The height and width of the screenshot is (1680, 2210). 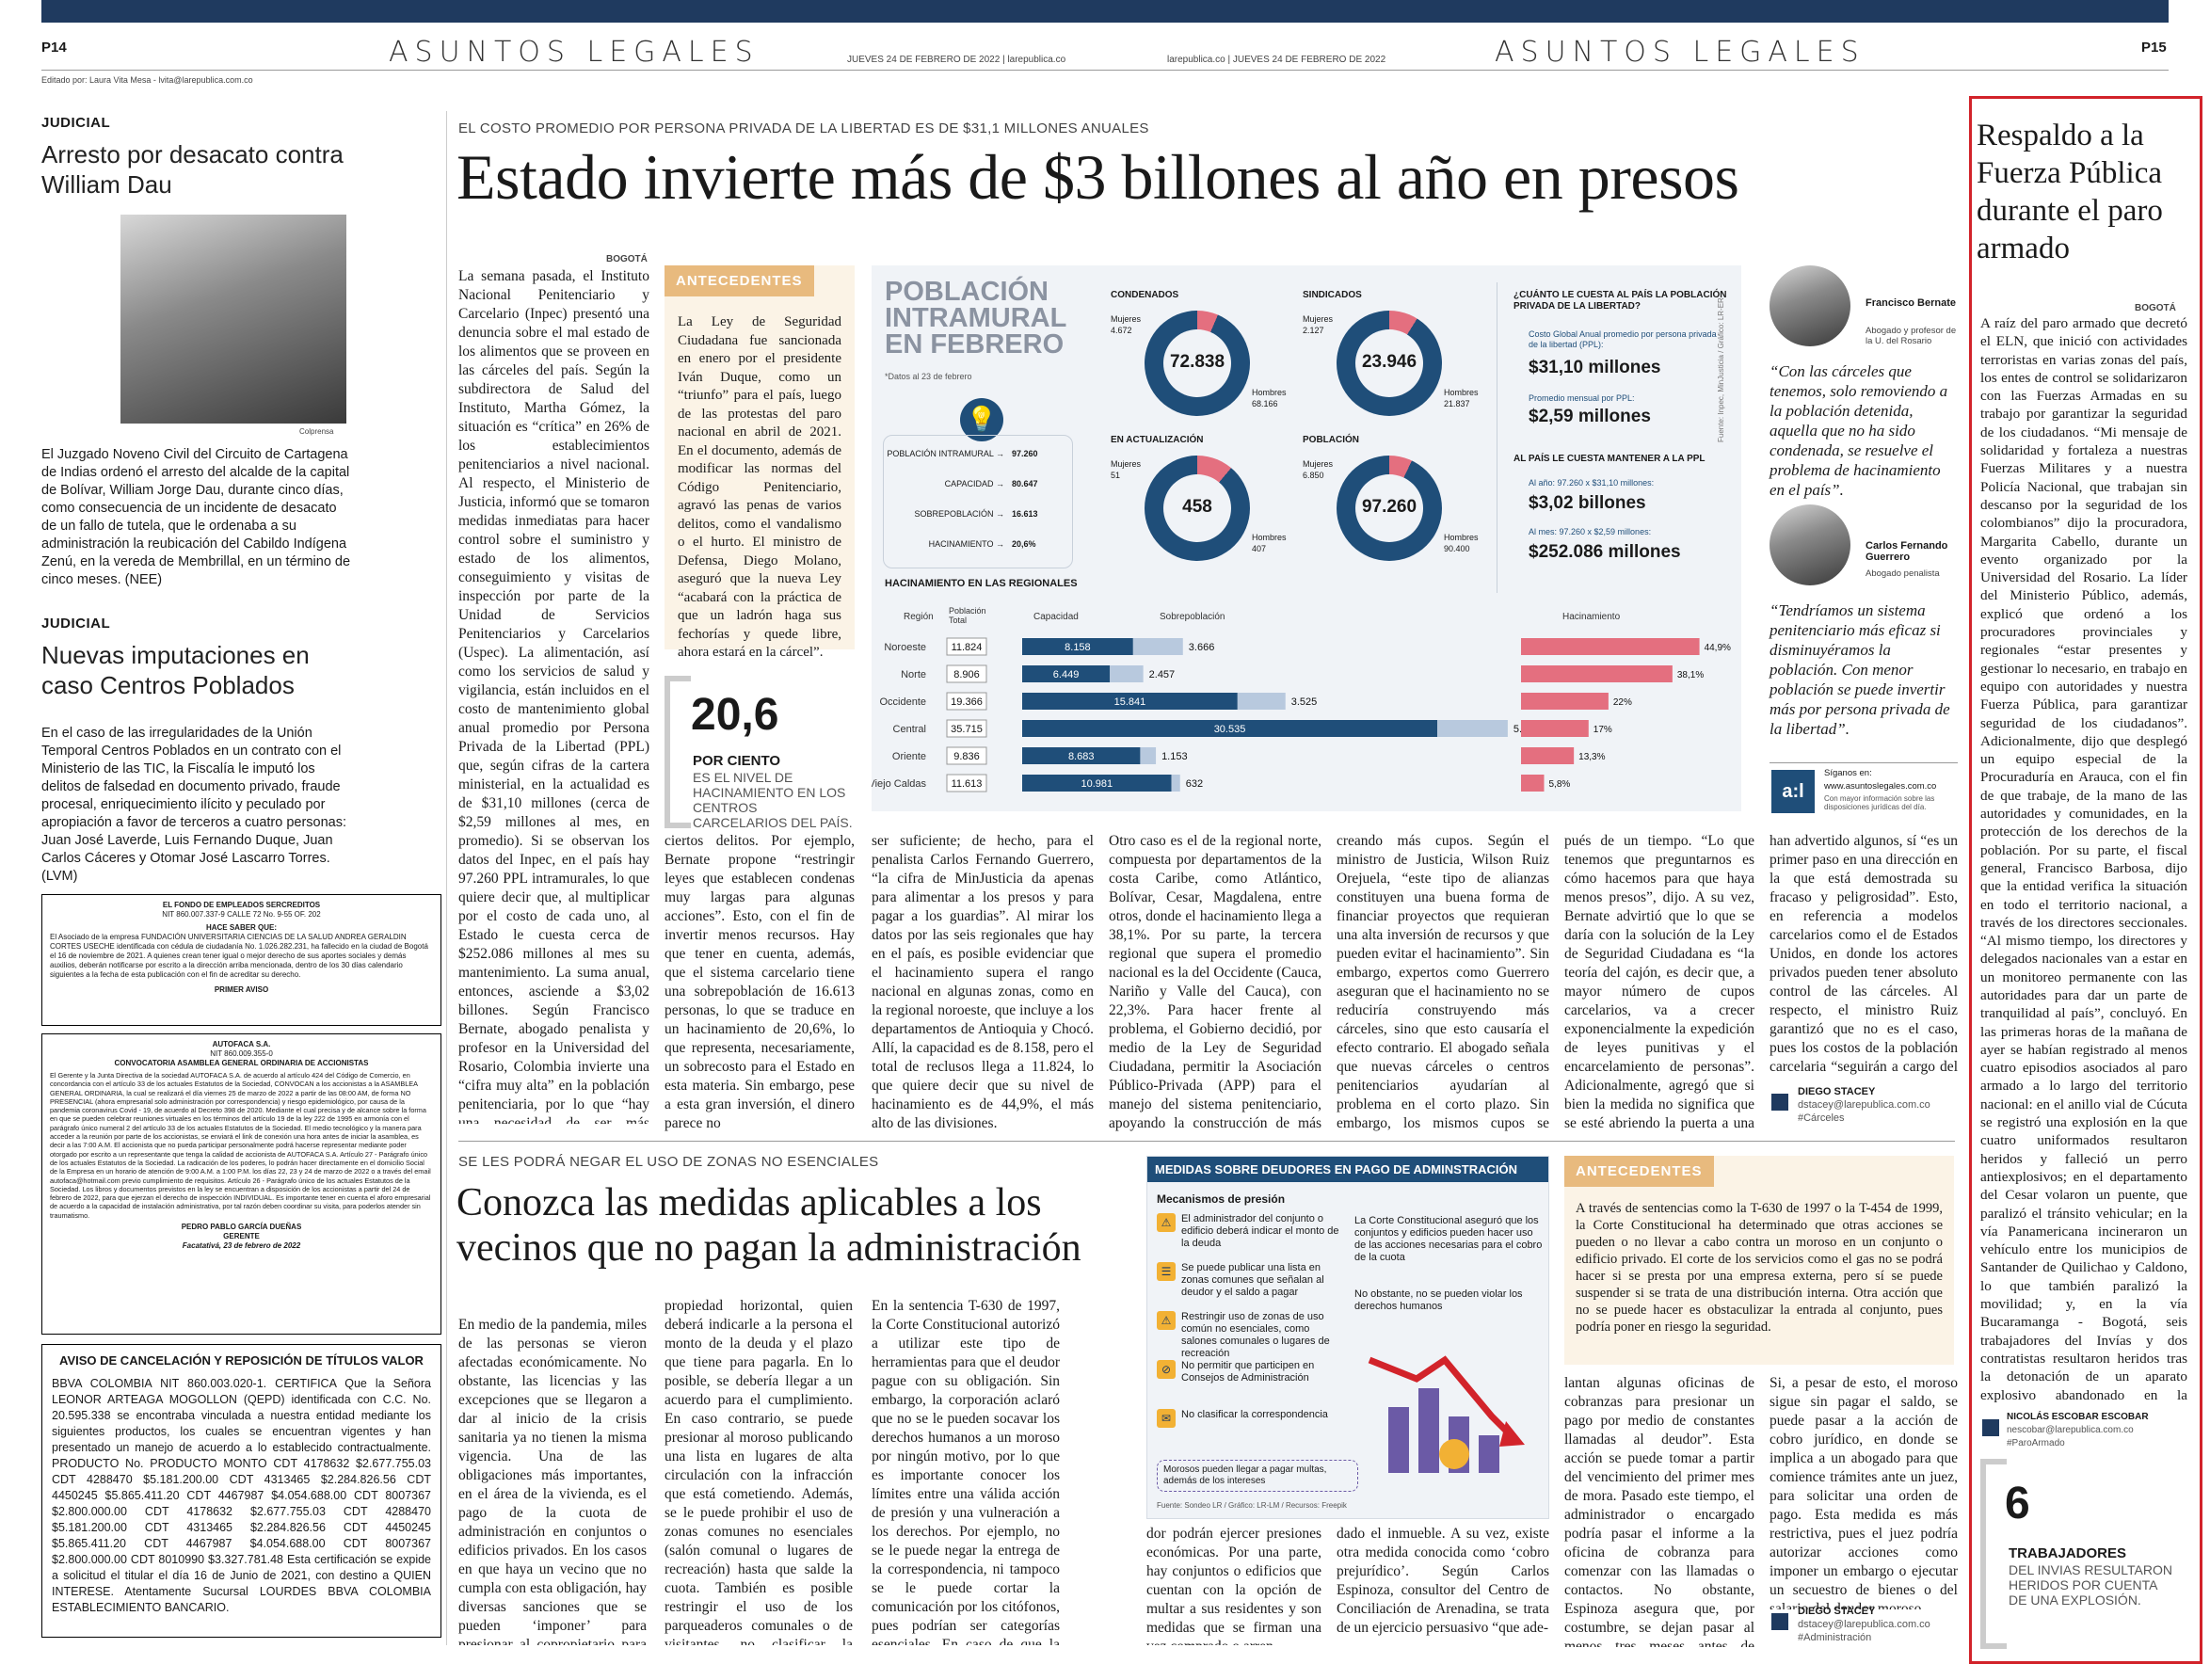 I want to click on follow-site: www.asuntoslegales.com.co, so click(x=1881, y=786).